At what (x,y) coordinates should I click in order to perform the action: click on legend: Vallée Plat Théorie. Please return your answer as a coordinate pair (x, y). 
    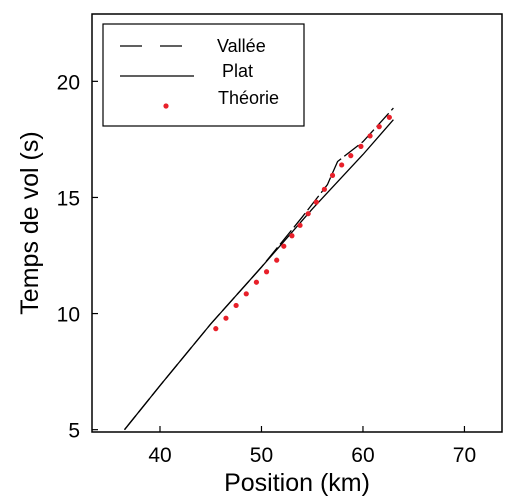
    Looking at the image, I should click on (203, 75).